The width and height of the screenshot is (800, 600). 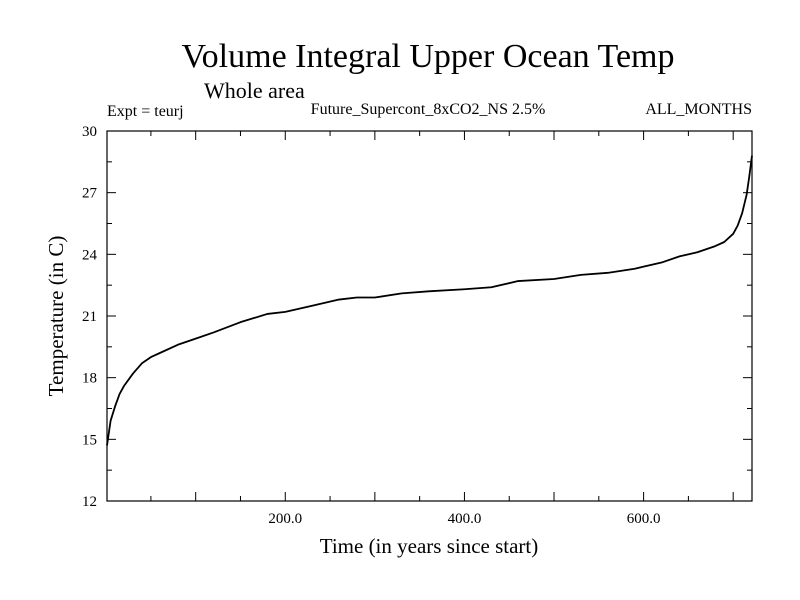 What do you see at coordinates (285, 519) in the screenshot?
I see `x-tick-label: 200.0` at bounding box center [285, 519].